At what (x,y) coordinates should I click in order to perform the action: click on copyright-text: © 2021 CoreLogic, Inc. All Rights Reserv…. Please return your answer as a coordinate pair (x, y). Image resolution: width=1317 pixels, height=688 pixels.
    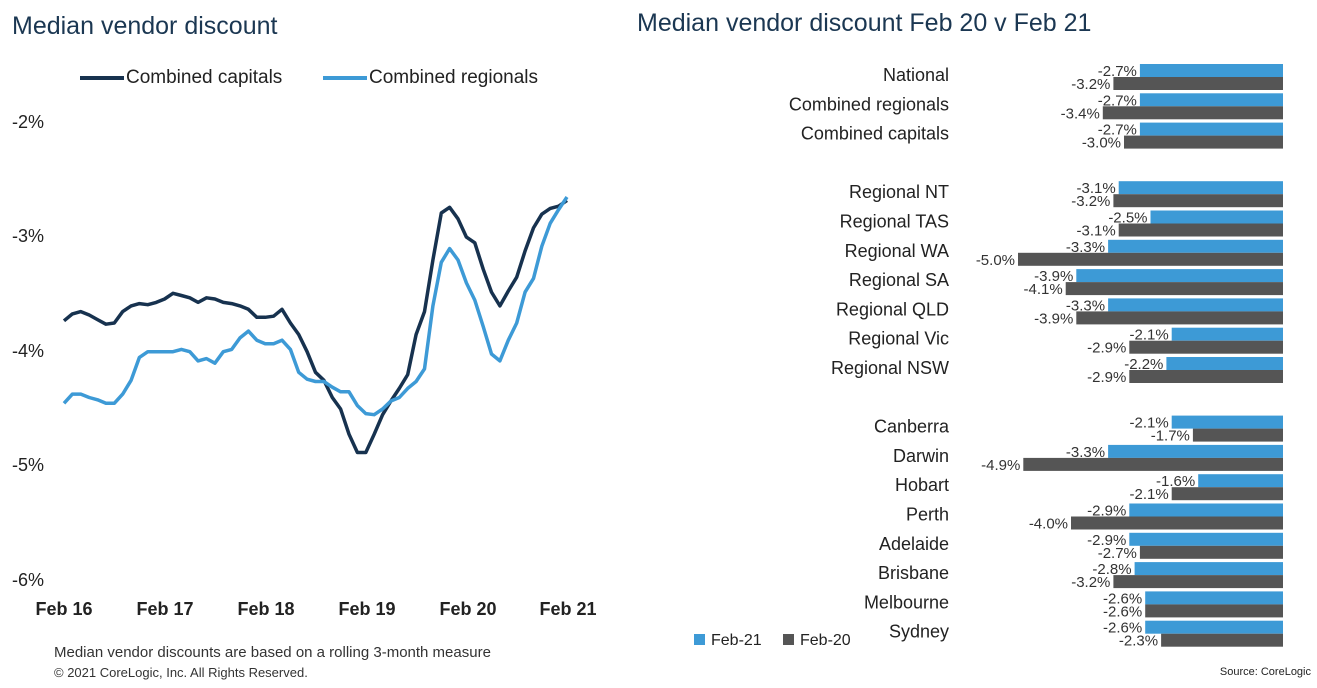
    Looking at the image, I should click on (181, 672).